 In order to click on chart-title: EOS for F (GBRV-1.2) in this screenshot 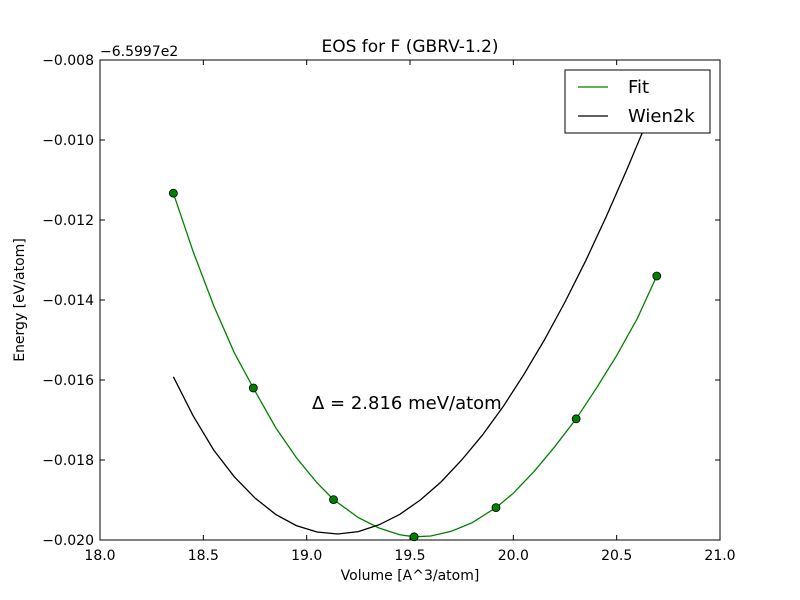, I will do `click(409, 47)`.